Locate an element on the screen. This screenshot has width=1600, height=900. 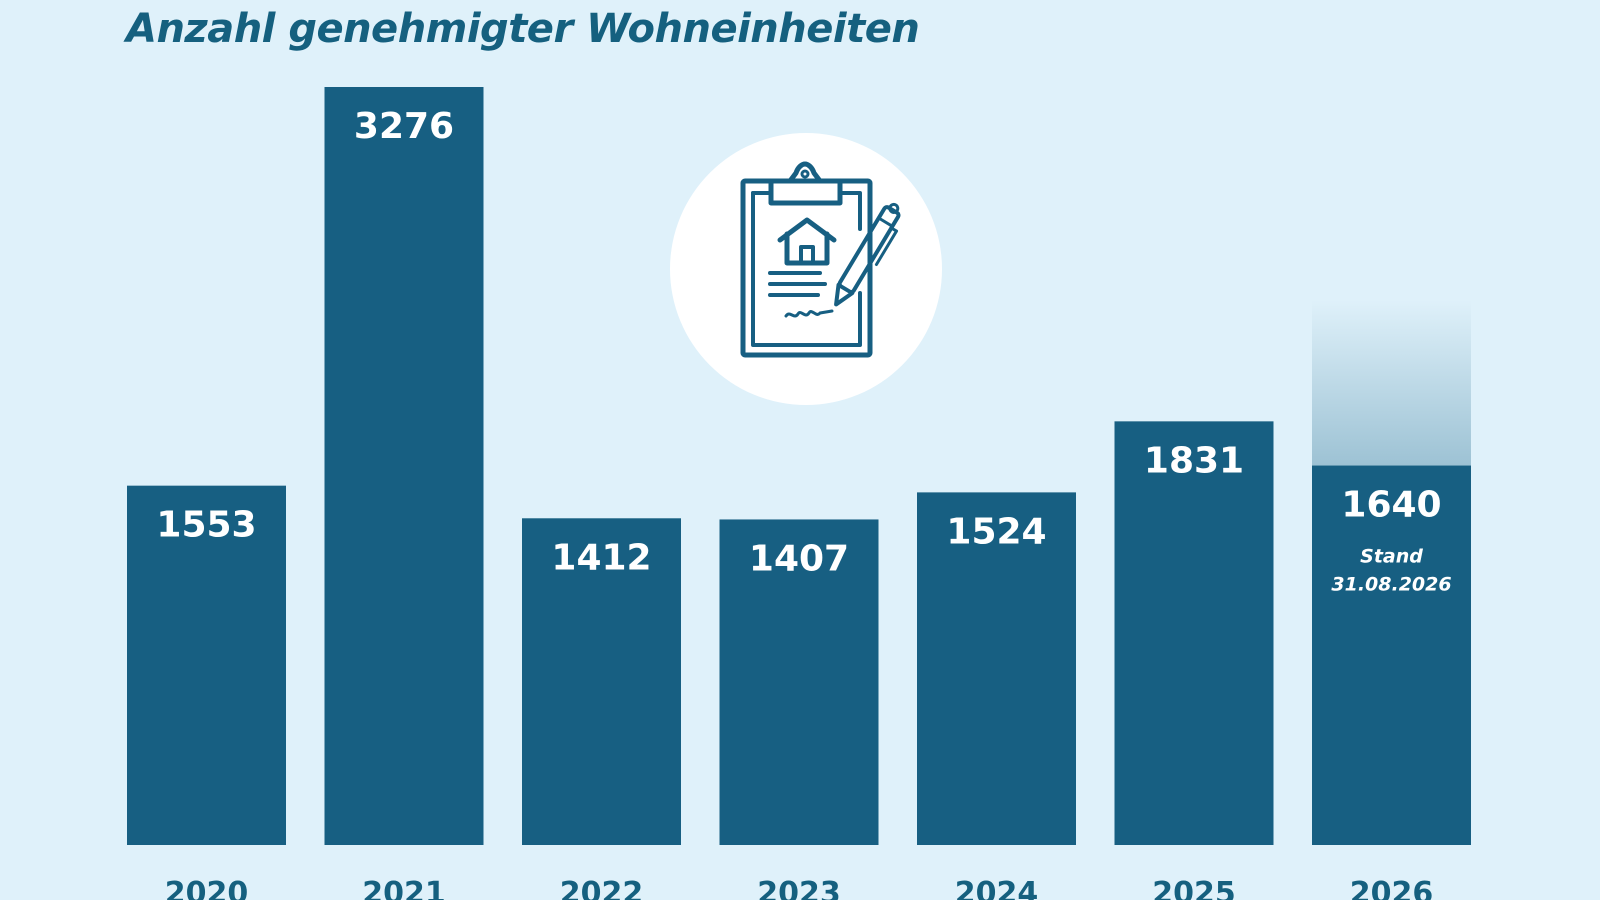
x-tick-label-2020: 2020 is located at coordinates (207, 888).